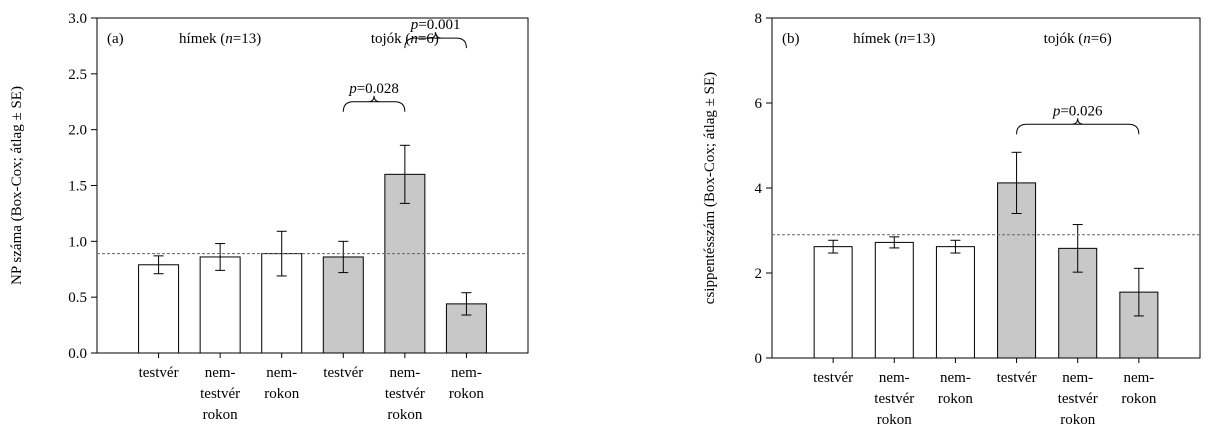 This screenshot has height=442, width=1209. Describe the element at coordinates (373, 89) in the screenshot. I see `p-value-label: p=0.028` at that location.